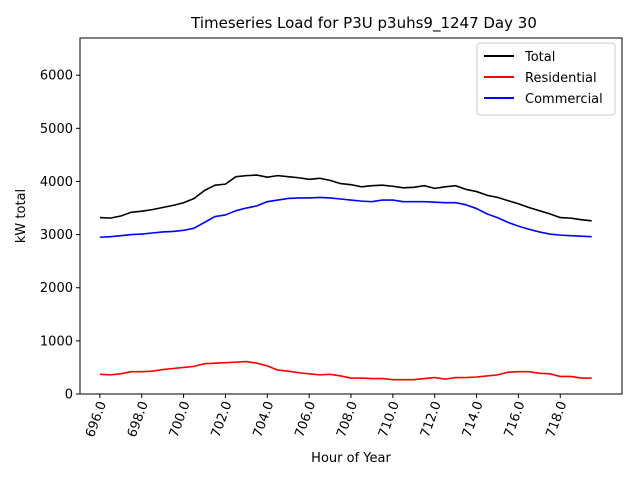 Image resolution: width=640 pixels, height=480 pixels. I want to click on legend: Total Residential Commercial, so click(546, 79).